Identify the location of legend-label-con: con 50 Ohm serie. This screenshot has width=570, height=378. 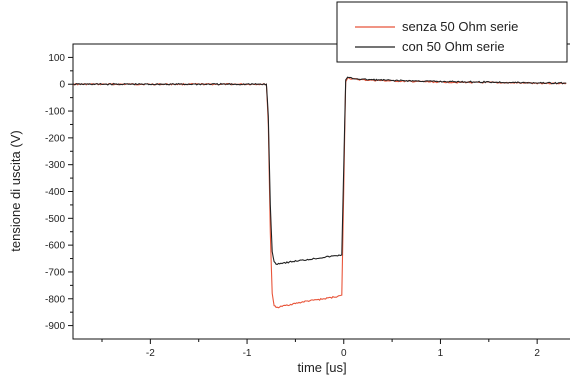
(453, 46).